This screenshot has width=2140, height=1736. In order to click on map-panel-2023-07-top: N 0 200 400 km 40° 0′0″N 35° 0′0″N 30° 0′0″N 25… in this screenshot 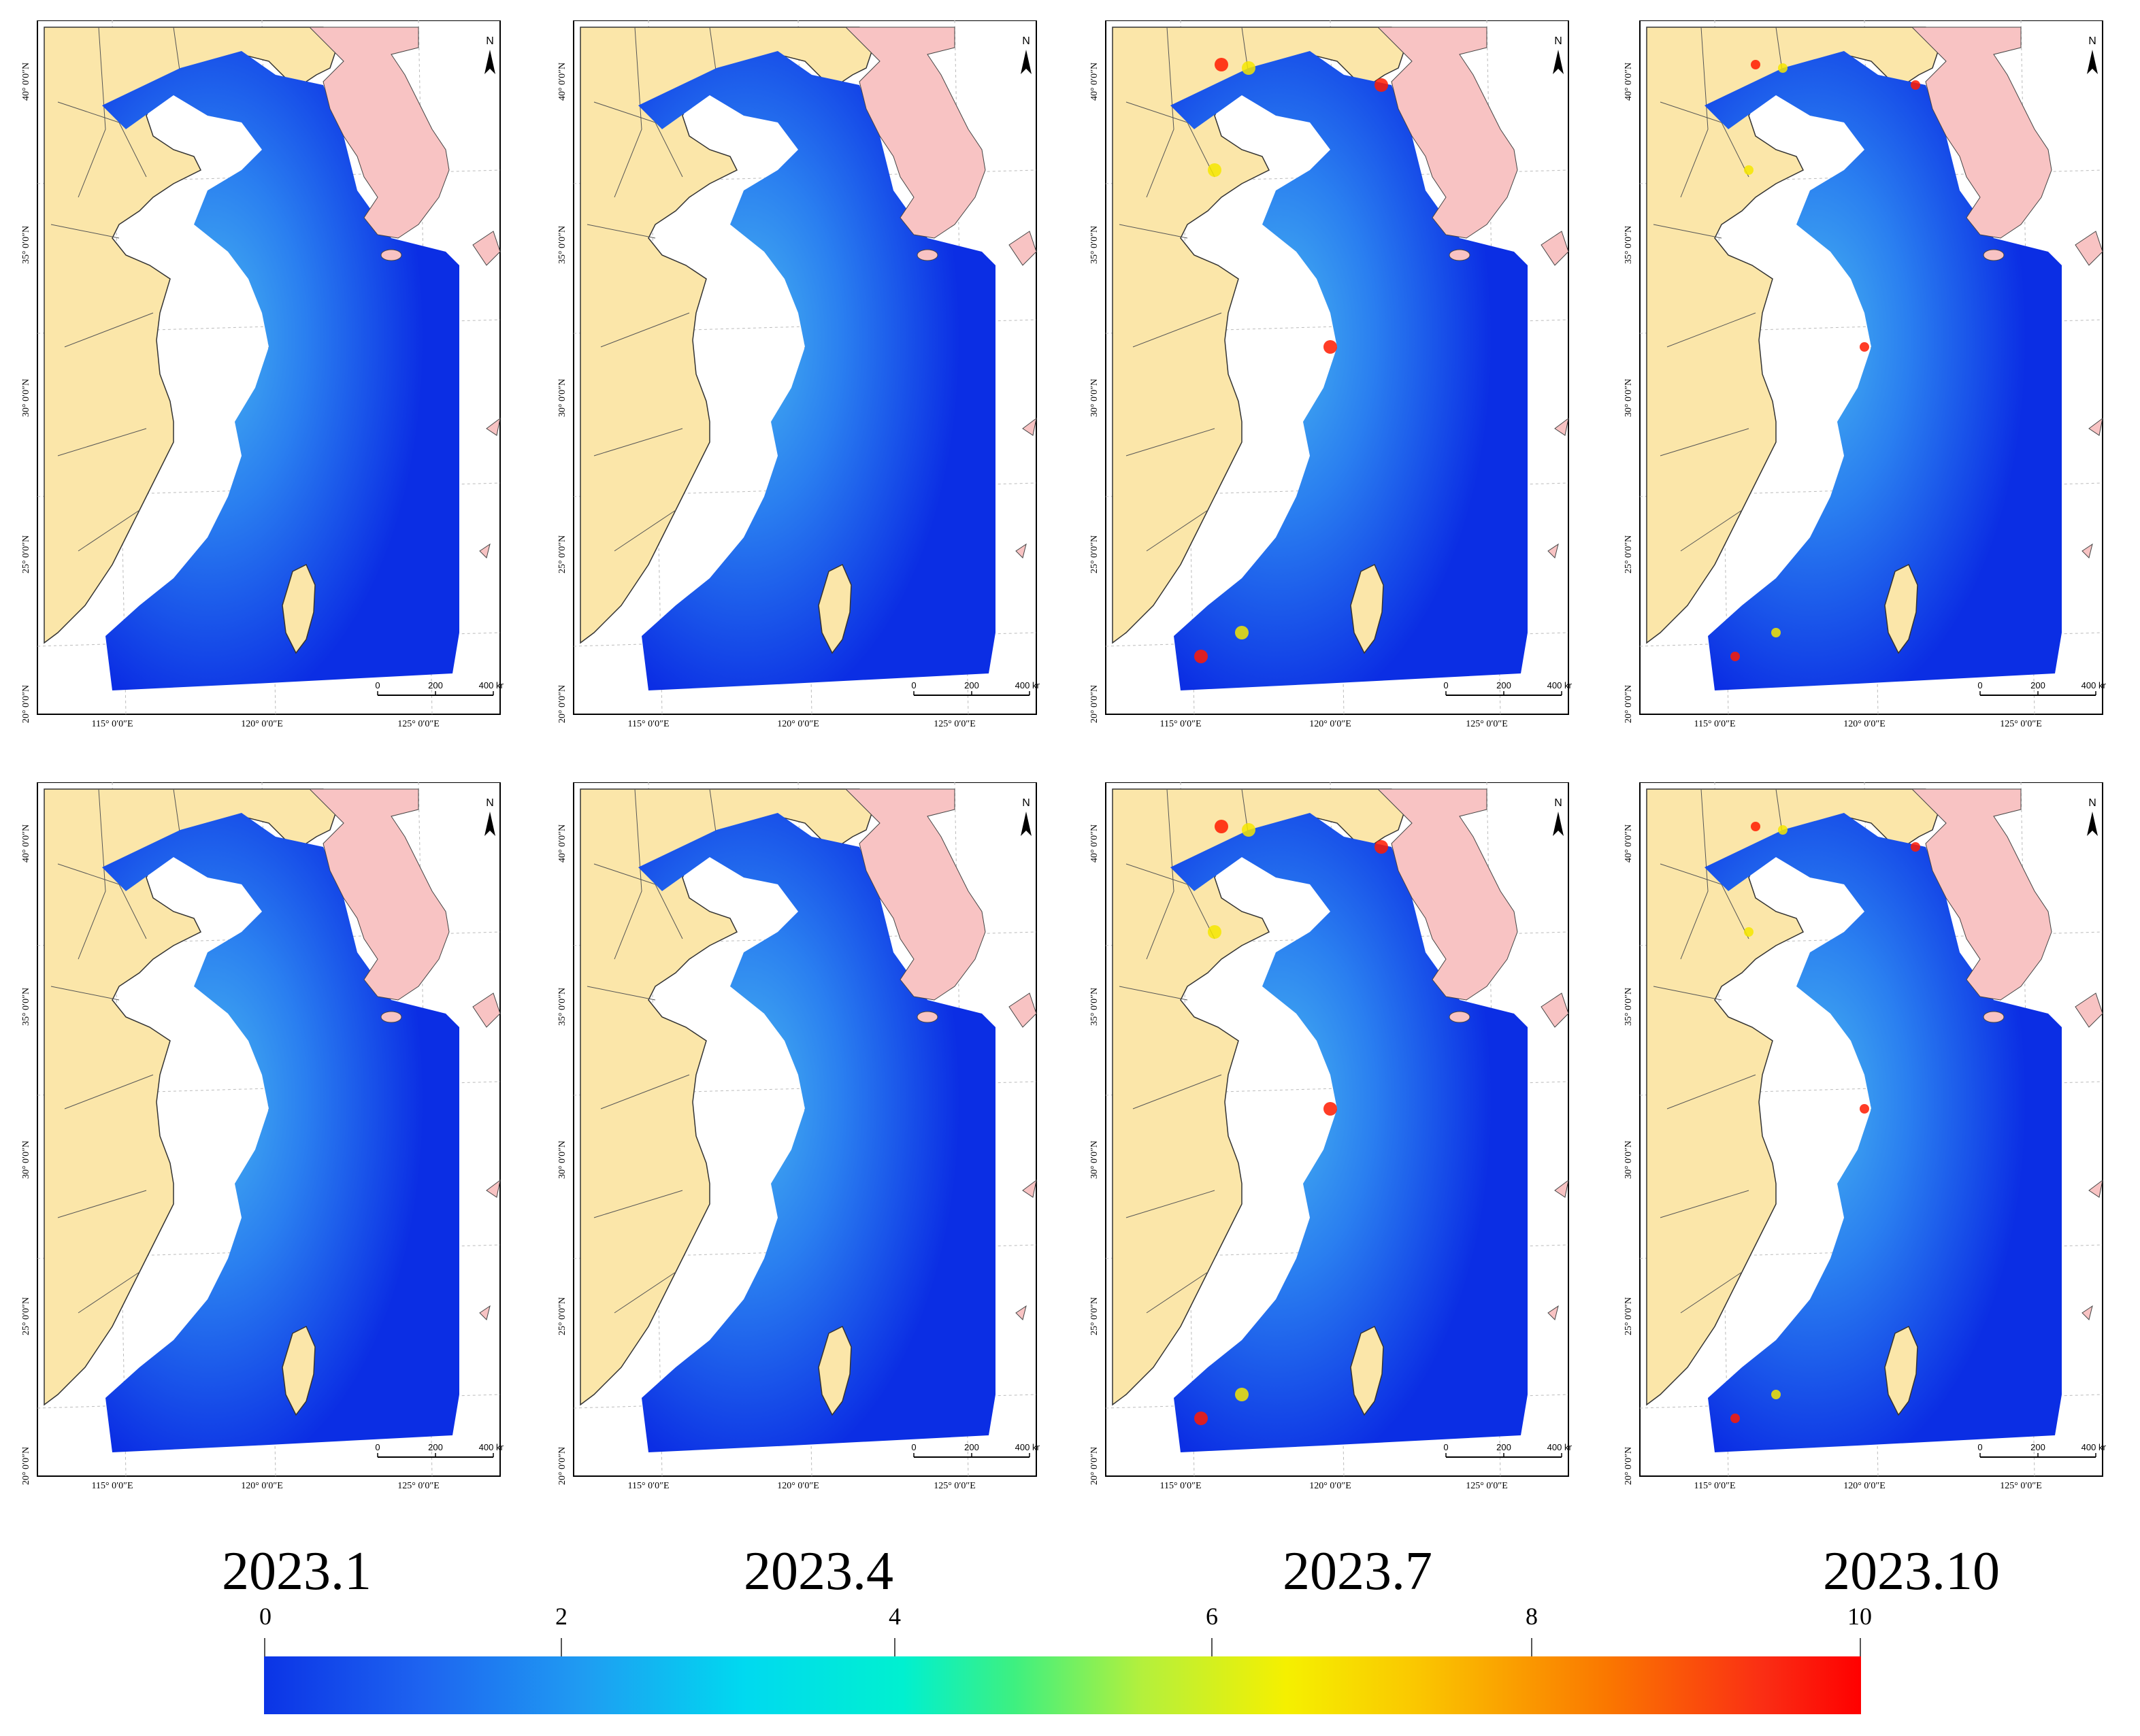, I will do `click(1327, 374)`.